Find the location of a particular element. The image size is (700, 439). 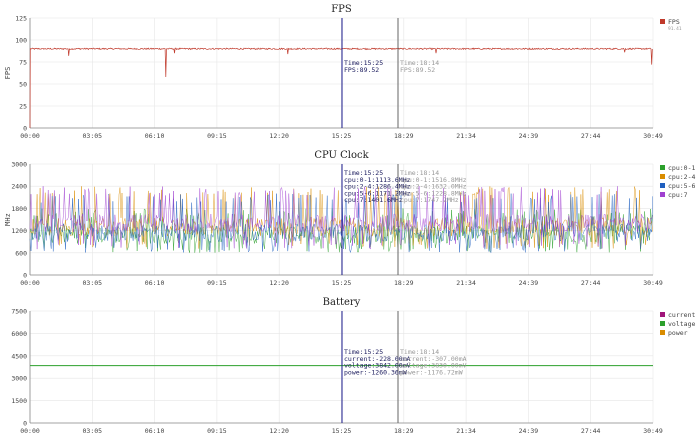

y-tick-label: 600 is located at coordinates (21, 253).